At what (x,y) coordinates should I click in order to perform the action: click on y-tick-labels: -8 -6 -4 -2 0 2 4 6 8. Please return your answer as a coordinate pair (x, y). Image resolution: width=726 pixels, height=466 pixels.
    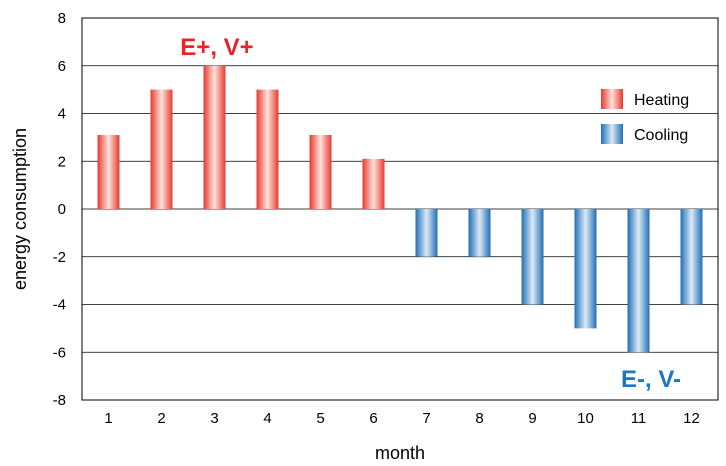
    Looking at the image, I should click on (59, 209).